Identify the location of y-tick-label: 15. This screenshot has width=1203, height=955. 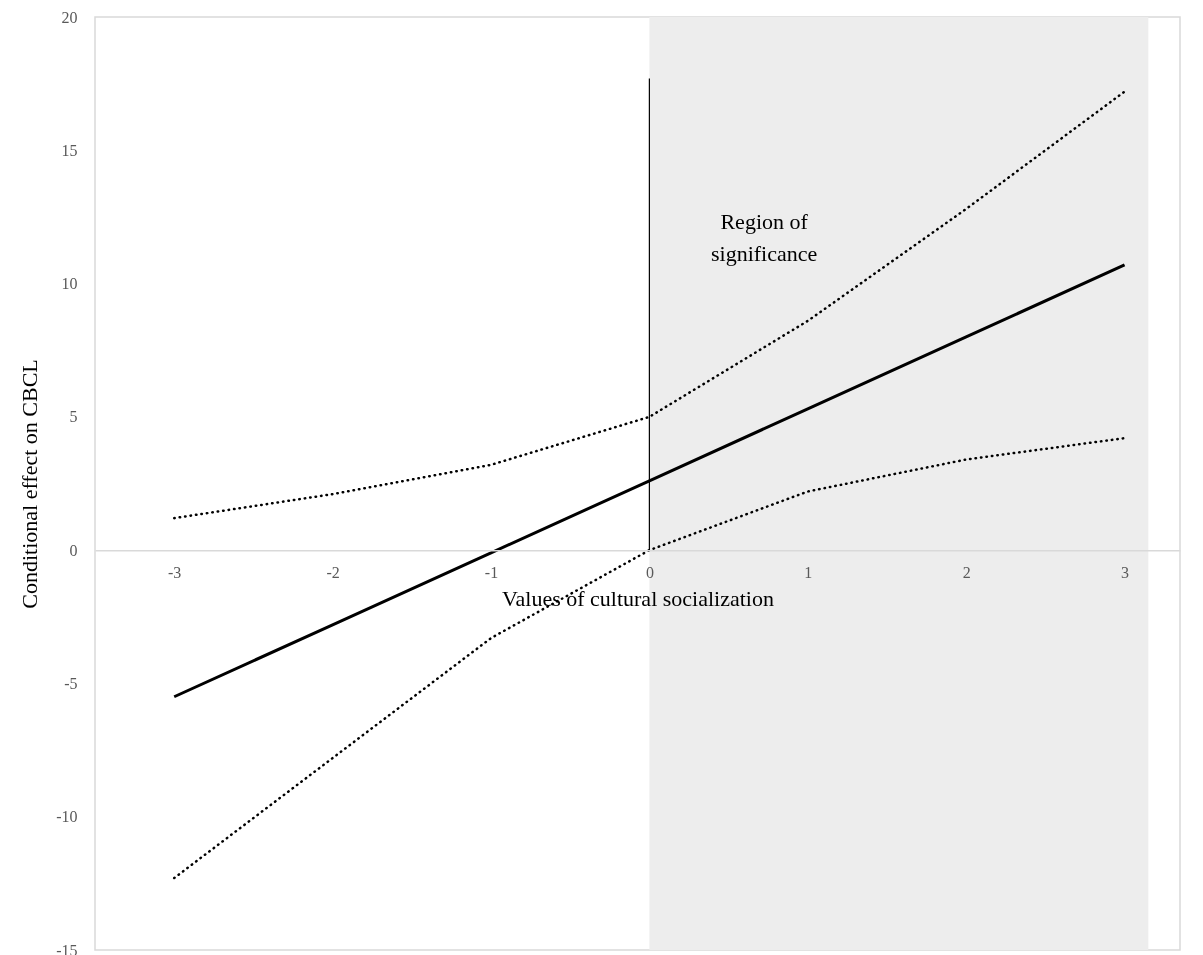
(69, 150).